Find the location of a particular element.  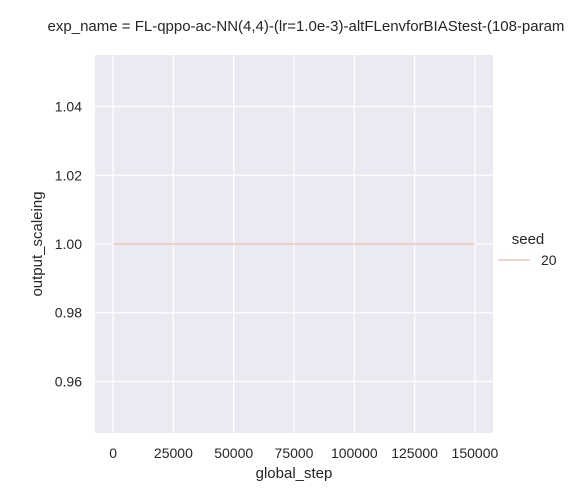

x-axis-ticks: 0 25000 50000 75000 100000 125000 150000 is located at coordinates (303, 453).